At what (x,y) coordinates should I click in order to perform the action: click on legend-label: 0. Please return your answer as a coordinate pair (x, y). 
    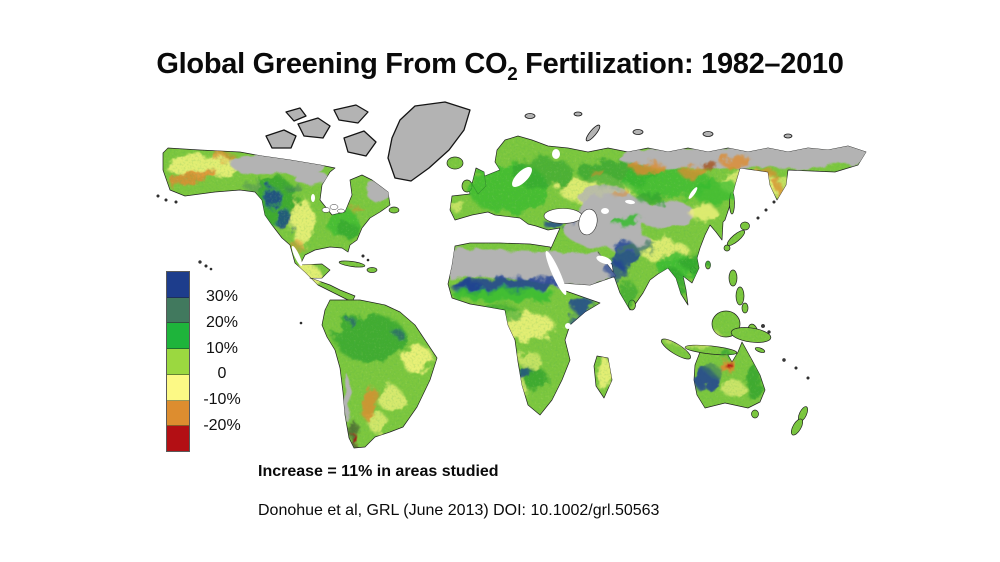
    Looking at the image, I should click on (222, 374).